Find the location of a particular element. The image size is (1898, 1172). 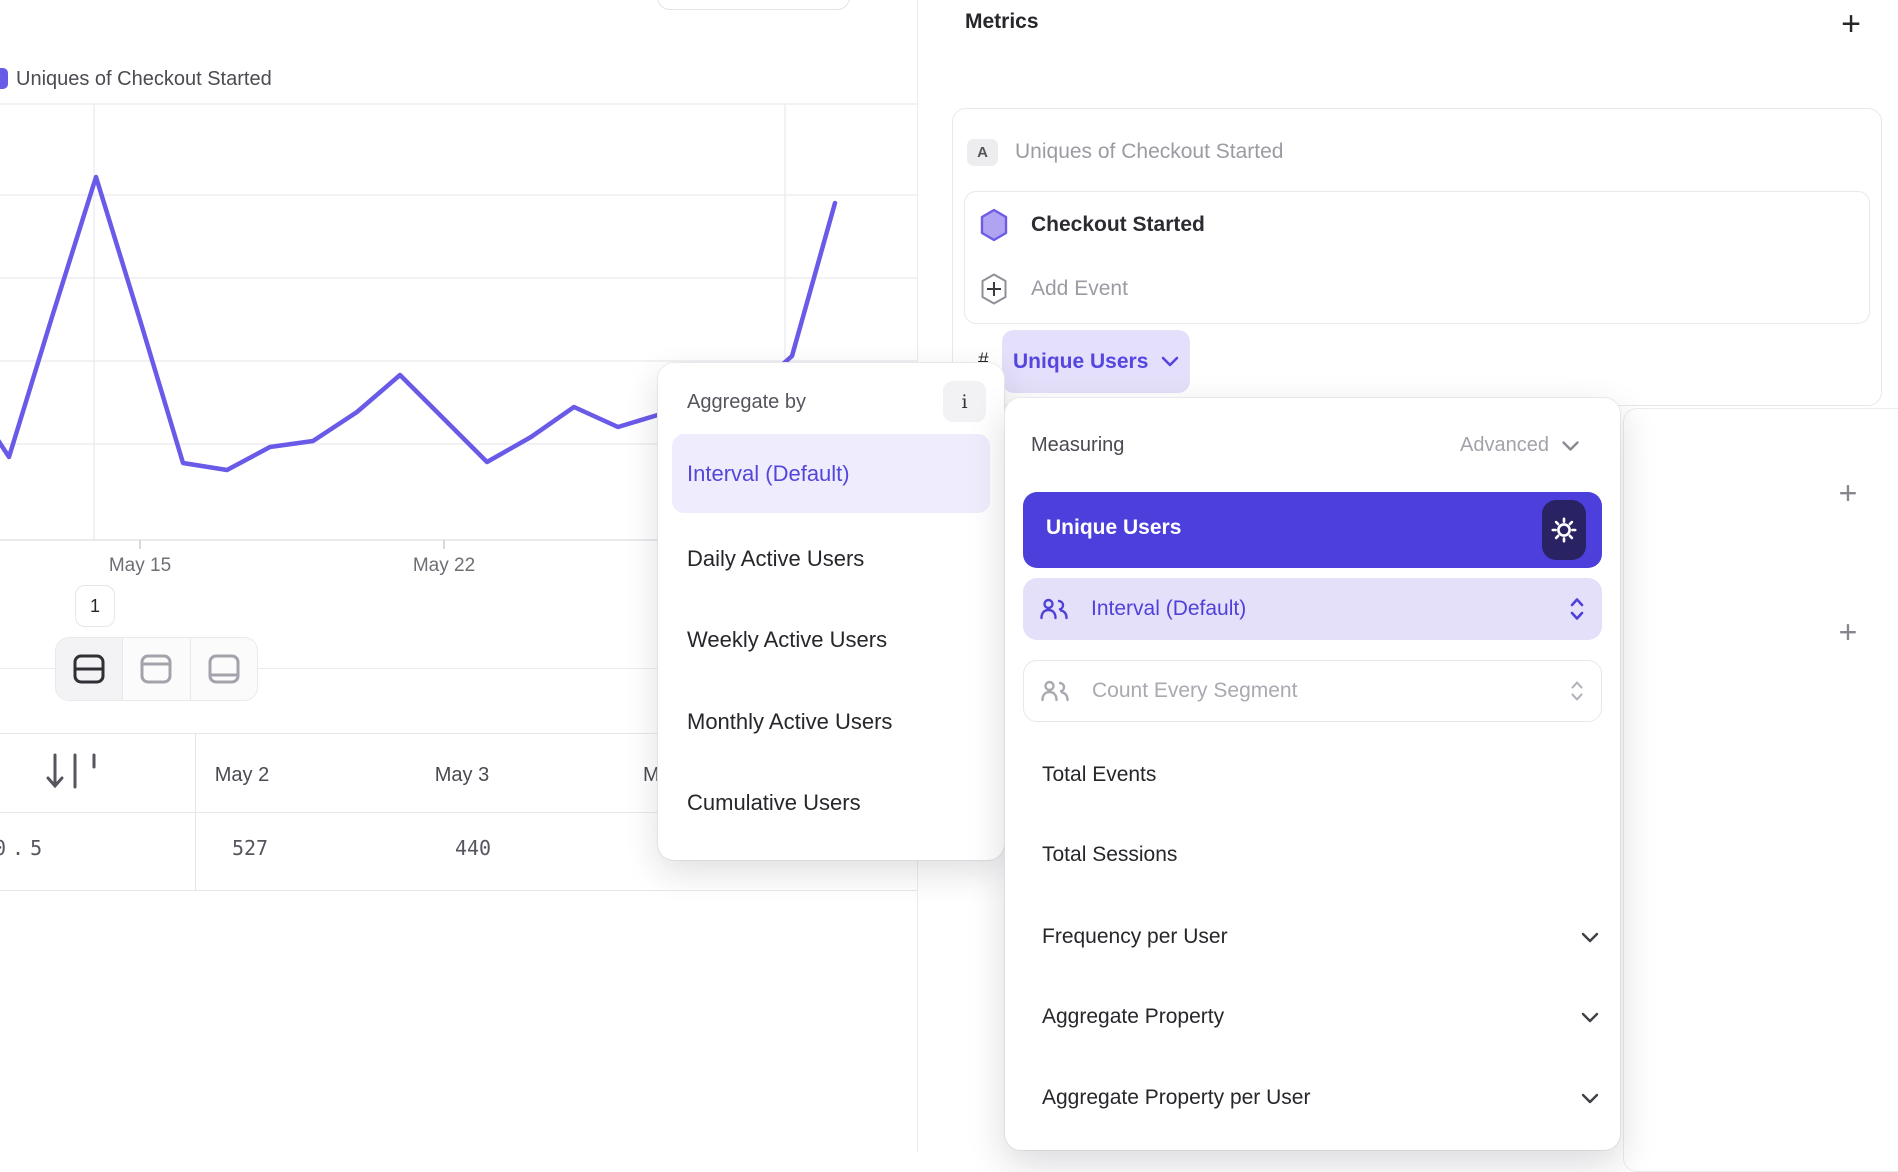

measuring-option-label: Aggregate Property is located at coordinates (1133, 1016).